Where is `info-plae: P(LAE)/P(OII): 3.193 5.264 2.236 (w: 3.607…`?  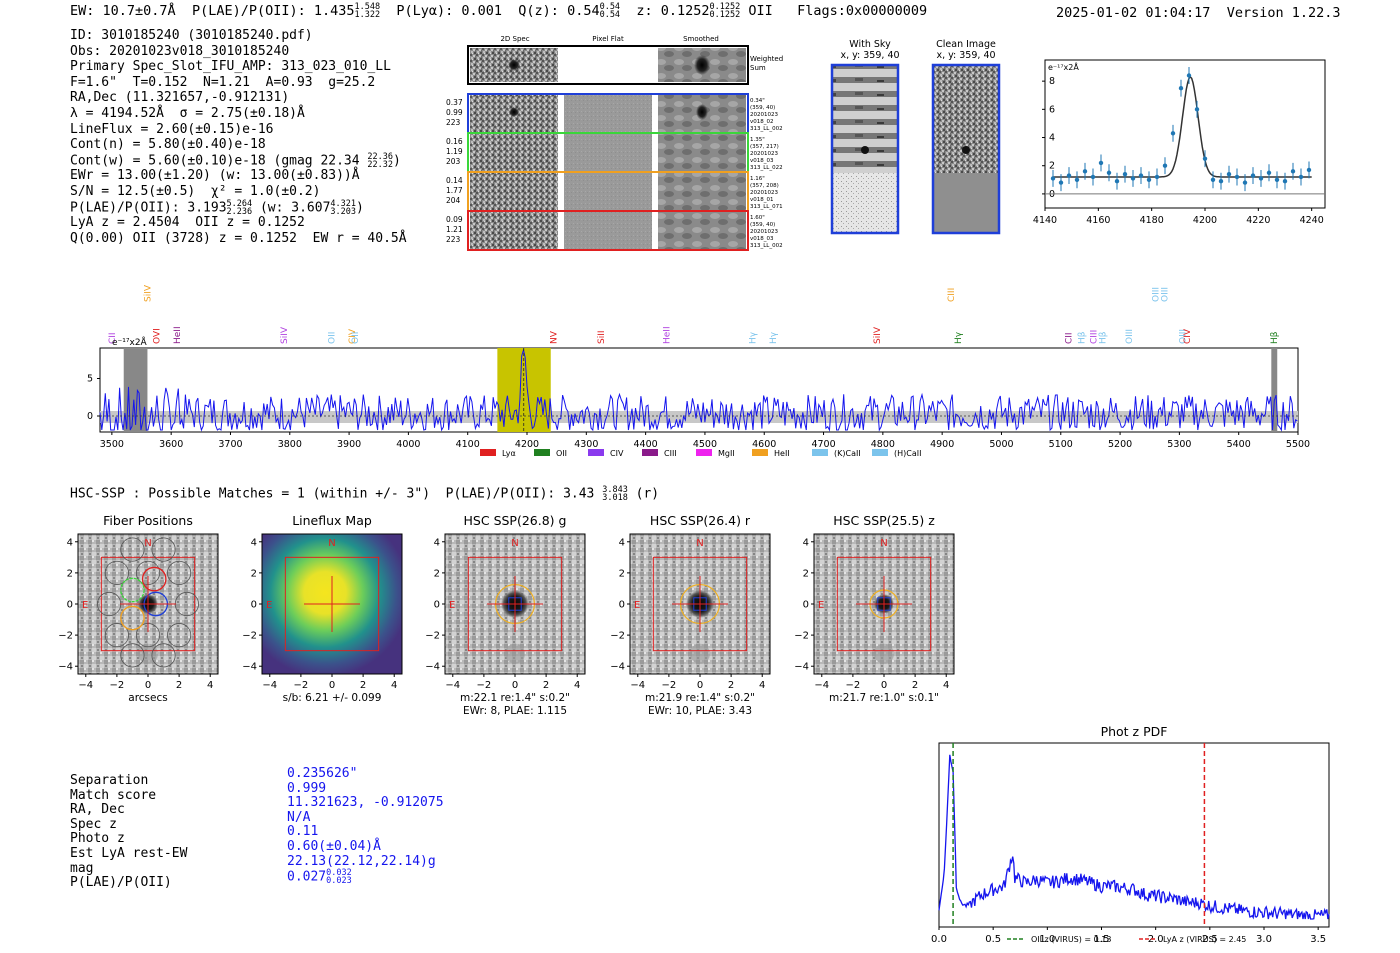 info-plae: P(LAE)/P(OII): 3.193 5.264 2.236 (w: 3.607… is located at coordinates (217, 207).